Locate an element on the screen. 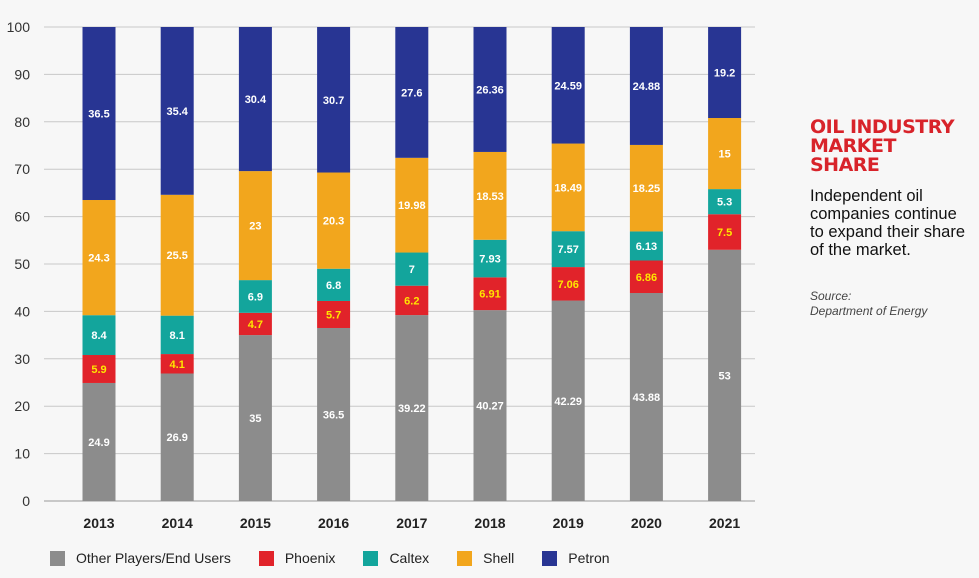 The width and height of the screenshot is (979, 578). legend-item: Phoenix is located at coordinates (297, 558).